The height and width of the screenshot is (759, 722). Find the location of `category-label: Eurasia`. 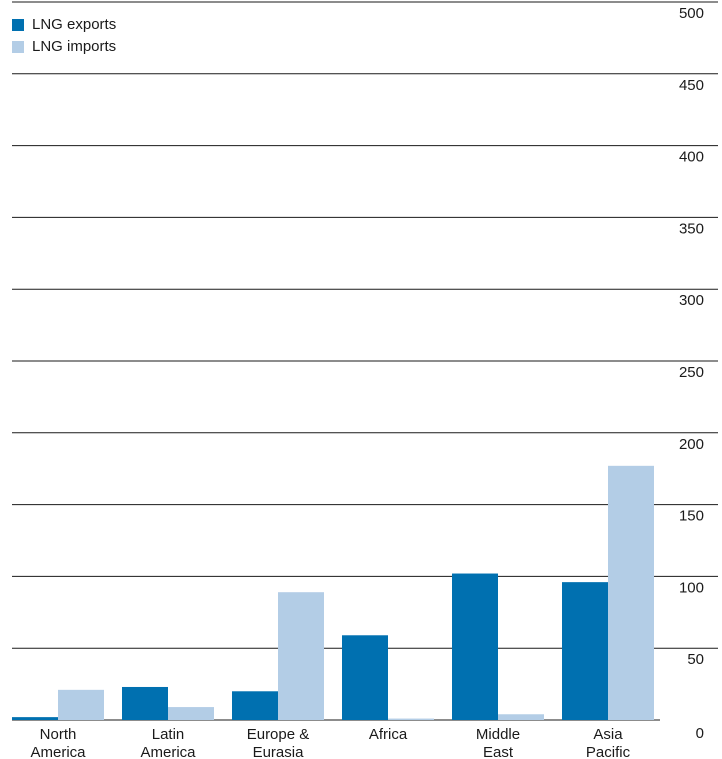

category-label: Eurasia is located at coordinates (279, 751).